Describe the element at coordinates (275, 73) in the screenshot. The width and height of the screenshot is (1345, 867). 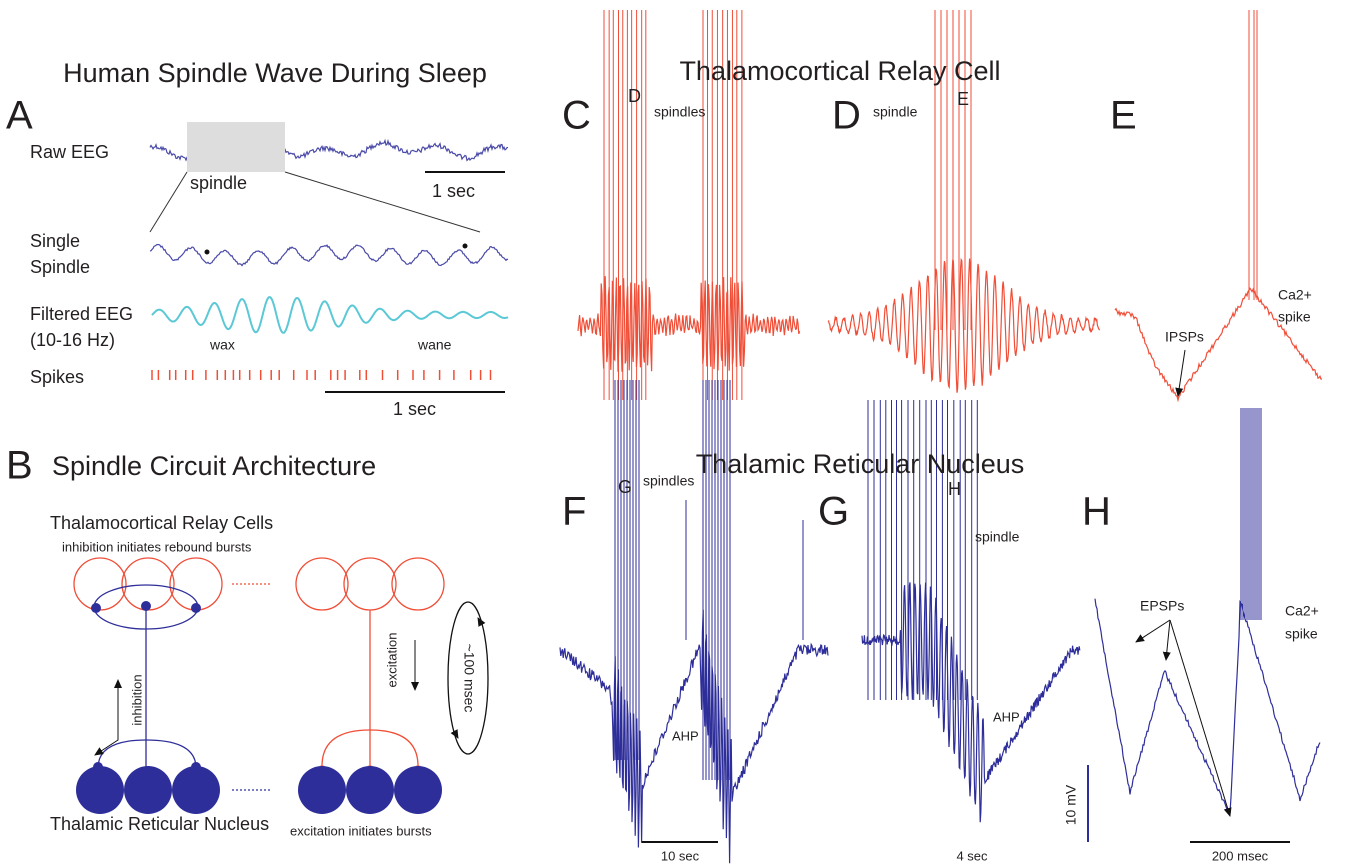
I see `title: Human Spindle Wave During Sleep` at that location.